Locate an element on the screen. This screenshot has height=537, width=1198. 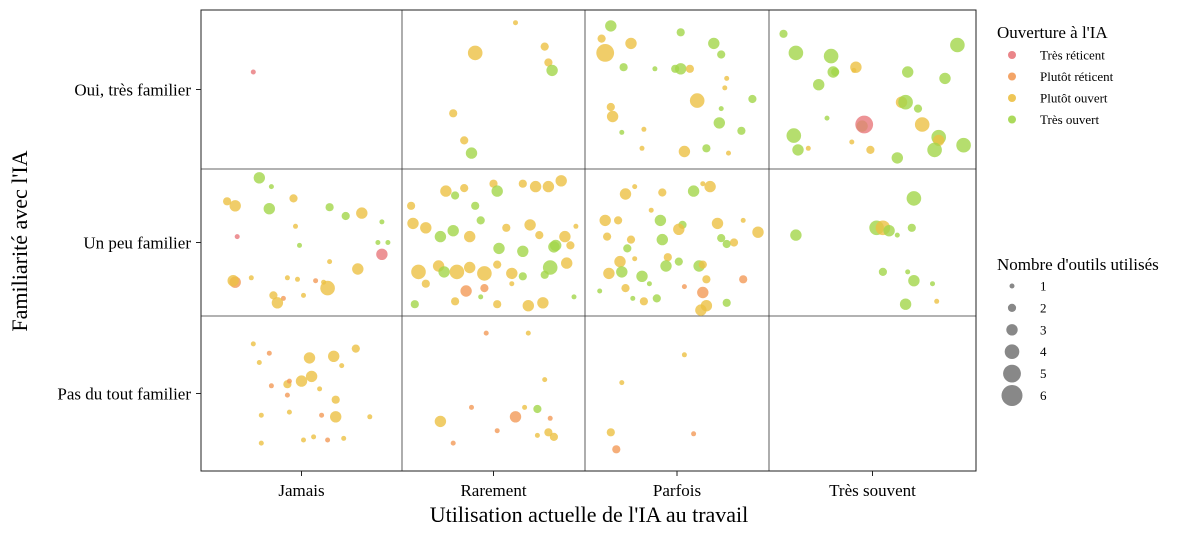
color-legend-swatch is located at coordinates (1012, 98).